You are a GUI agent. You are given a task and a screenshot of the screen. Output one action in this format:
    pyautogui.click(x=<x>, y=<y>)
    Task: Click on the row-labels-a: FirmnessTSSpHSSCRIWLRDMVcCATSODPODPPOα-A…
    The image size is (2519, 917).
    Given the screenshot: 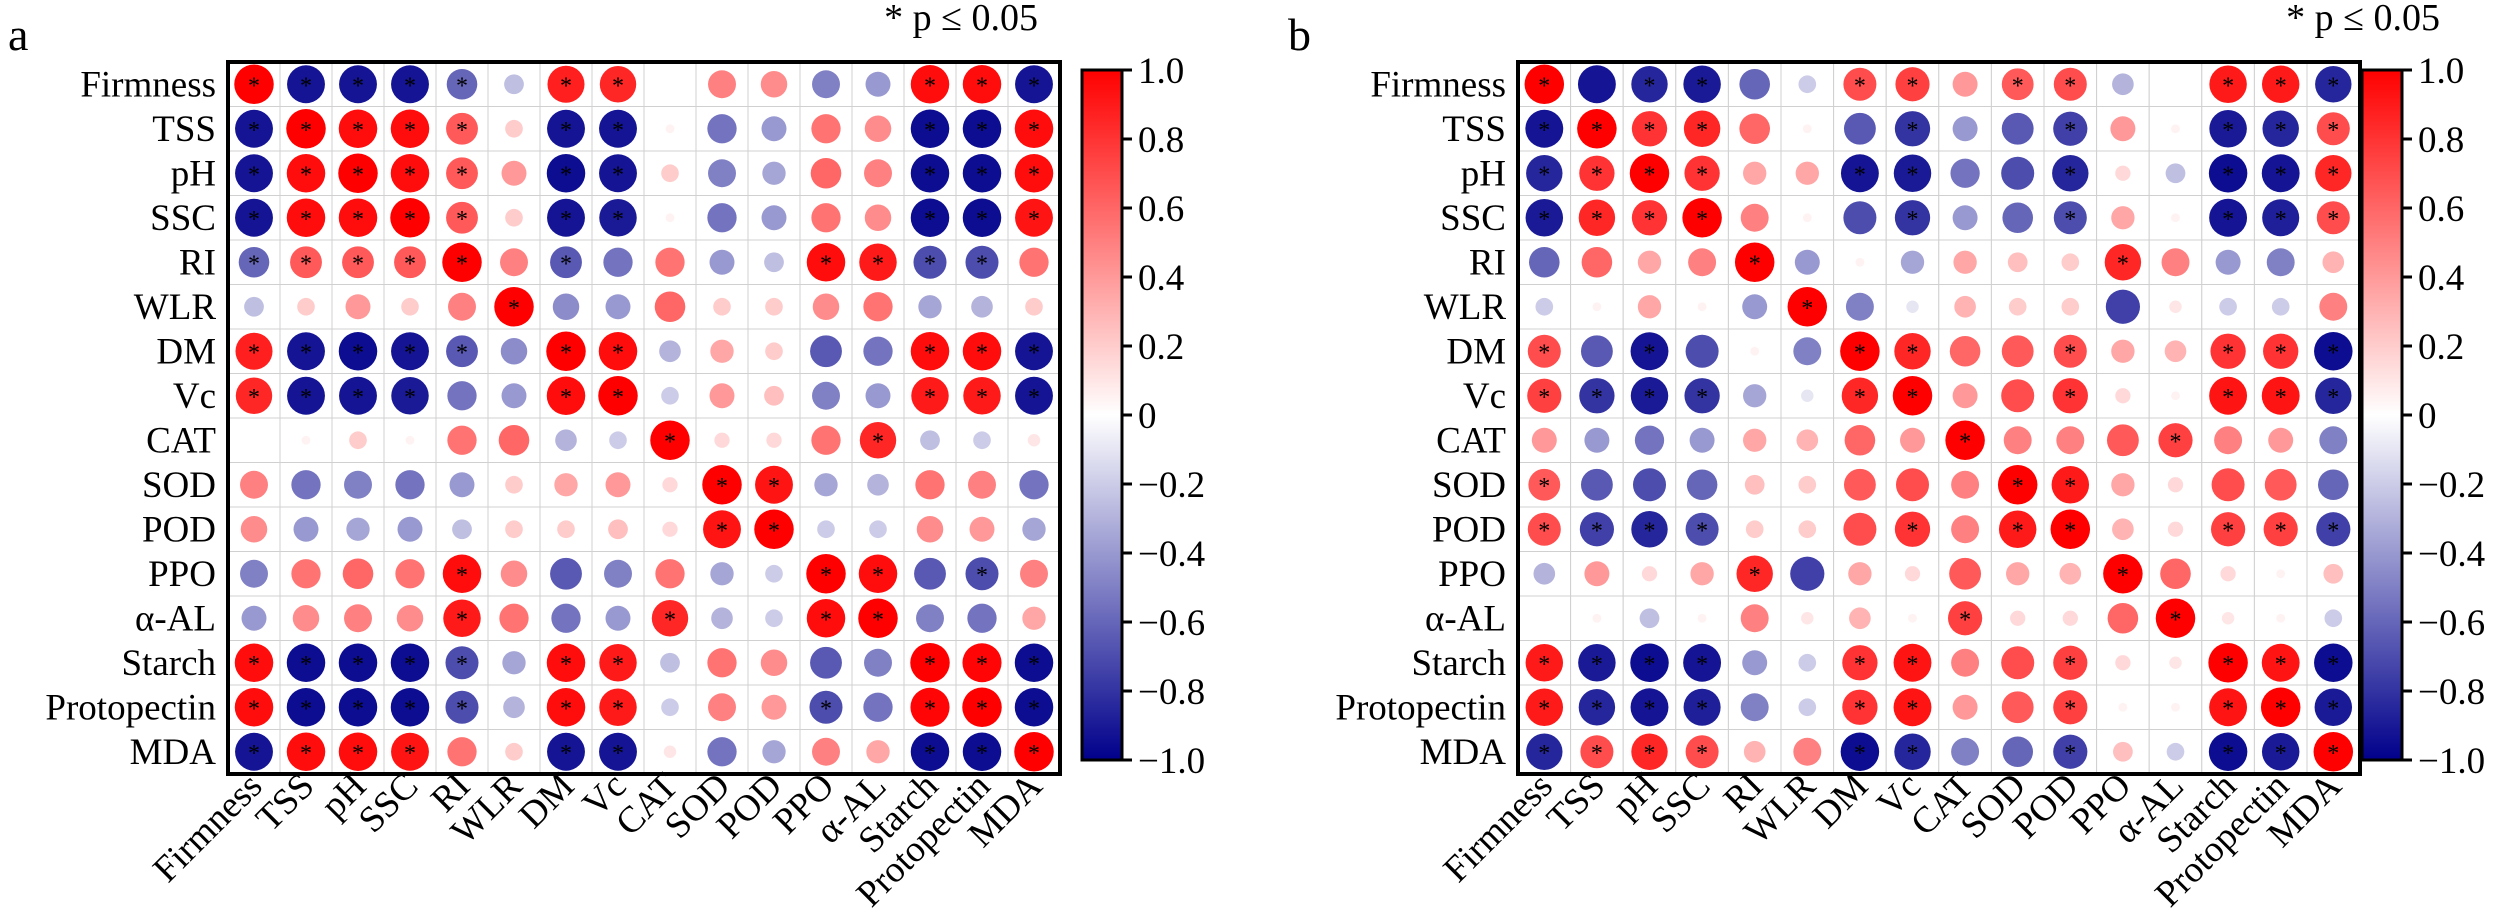 What is the action you would take?
    pyautogui.click(x=130, y=418)
    